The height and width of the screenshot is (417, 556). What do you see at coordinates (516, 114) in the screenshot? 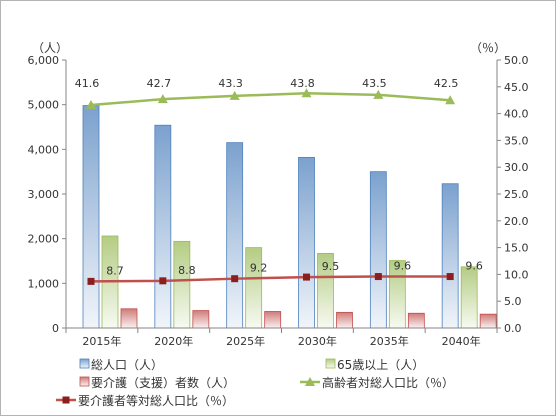
I see `right-tick-label: 40.0` at bounding box center [516, 114].